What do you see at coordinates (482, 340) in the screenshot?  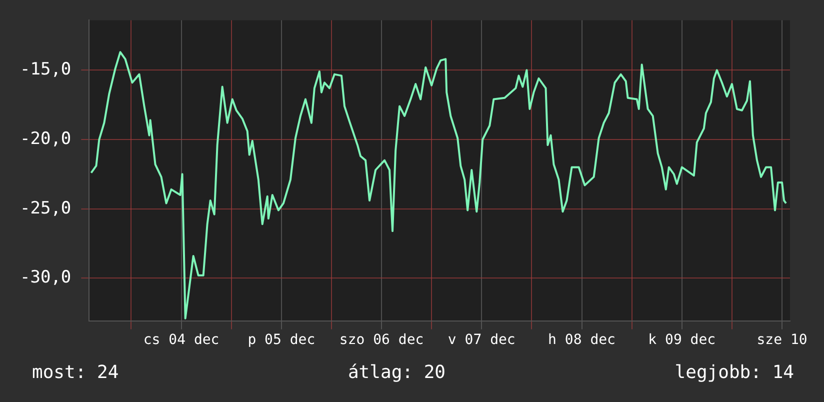 I see `x-tick-label: v 07 dec` at bounding box center [482, 340].